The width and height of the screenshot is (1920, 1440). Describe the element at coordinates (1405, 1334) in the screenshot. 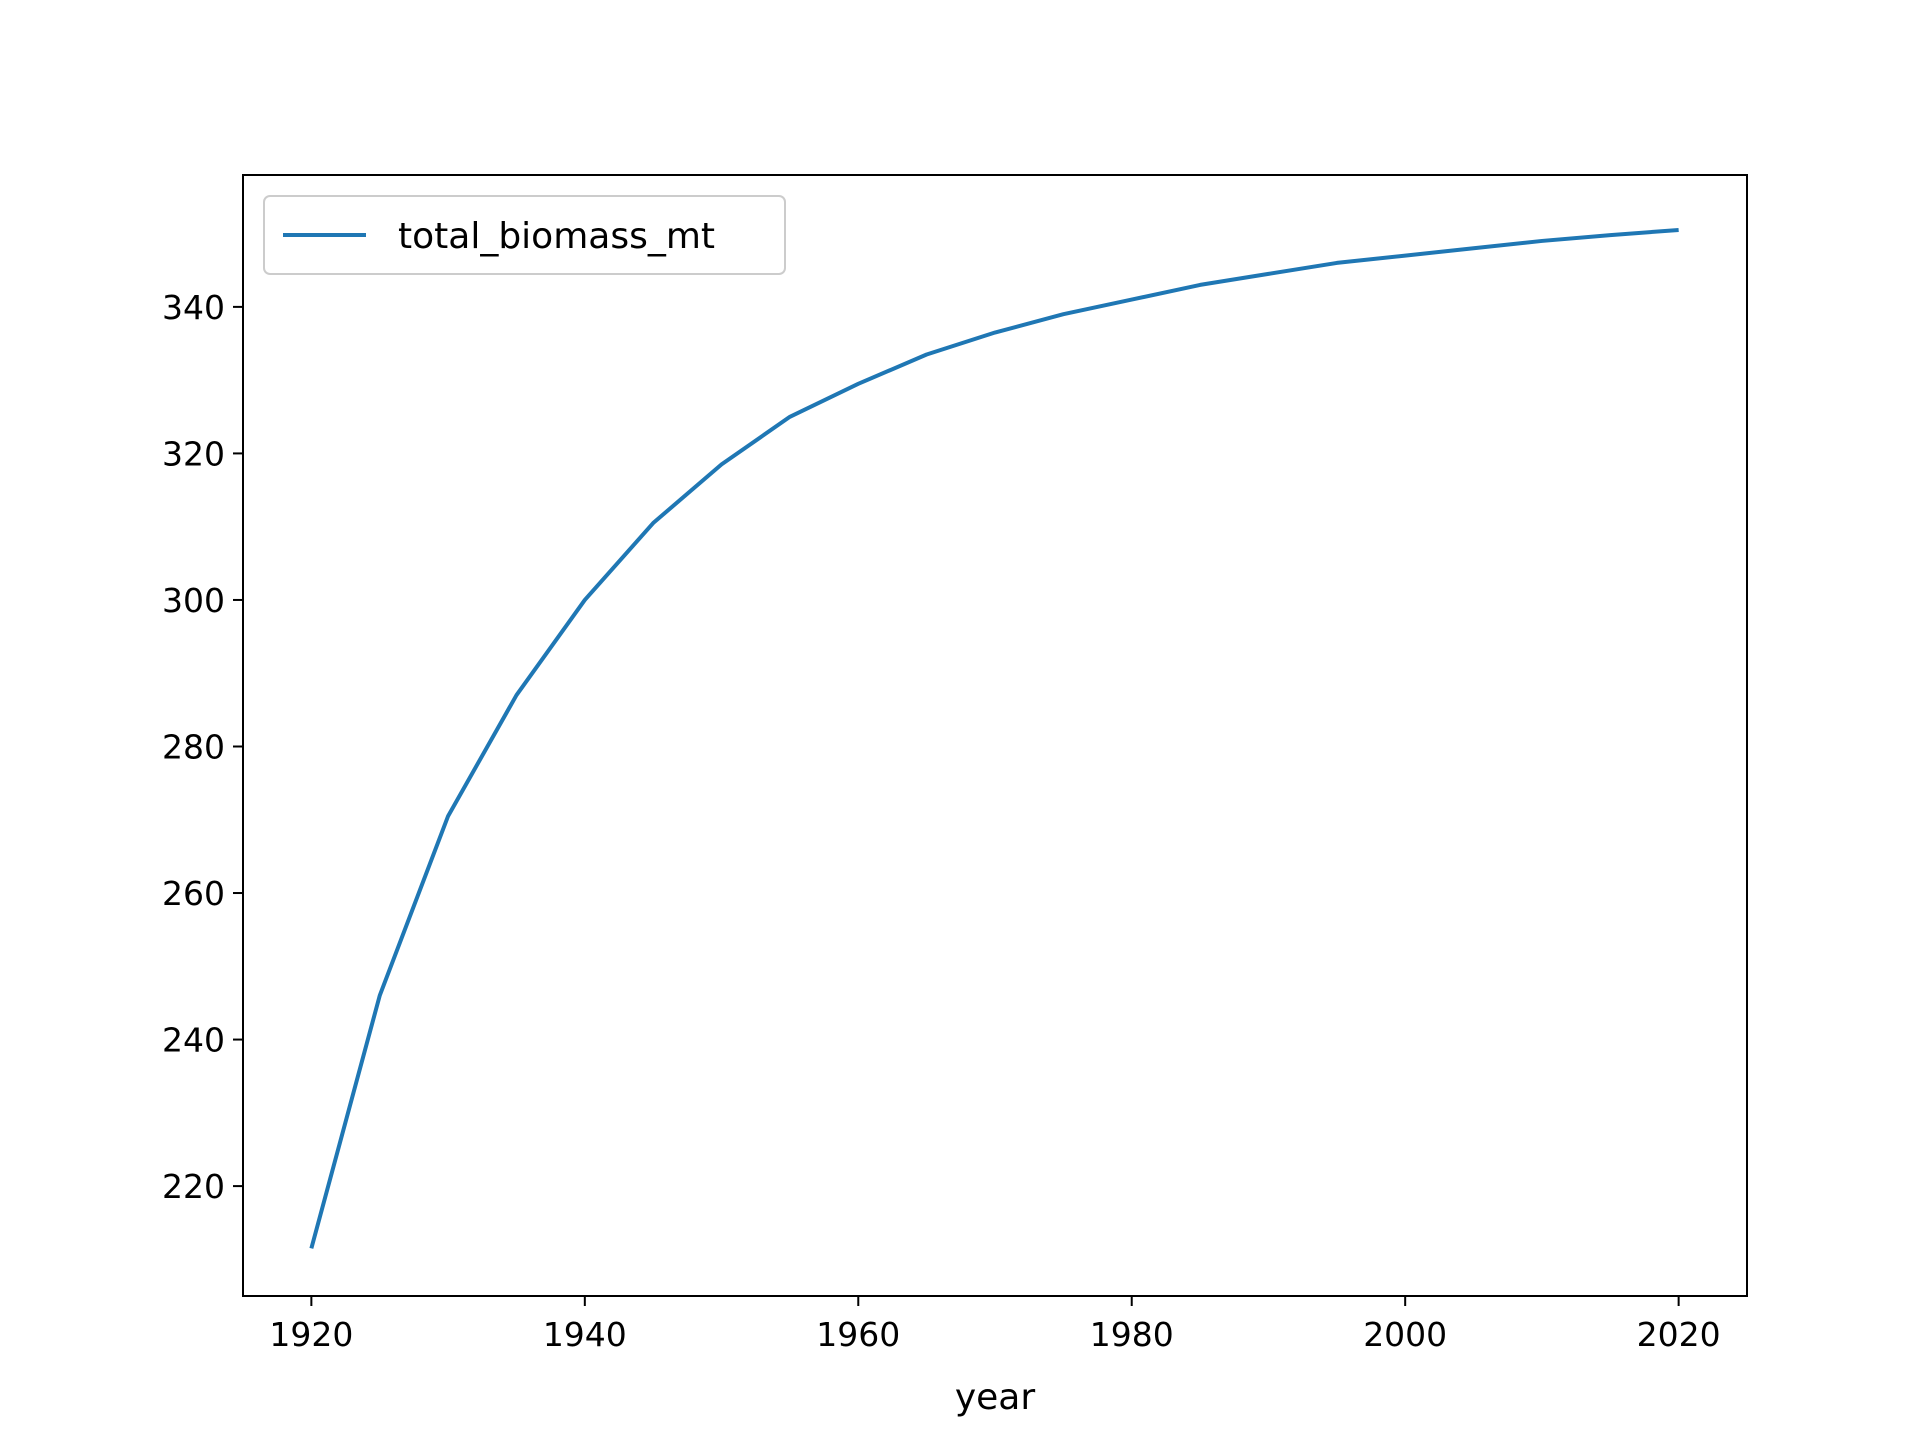

I see `x-tick-label: 2000` at that location.